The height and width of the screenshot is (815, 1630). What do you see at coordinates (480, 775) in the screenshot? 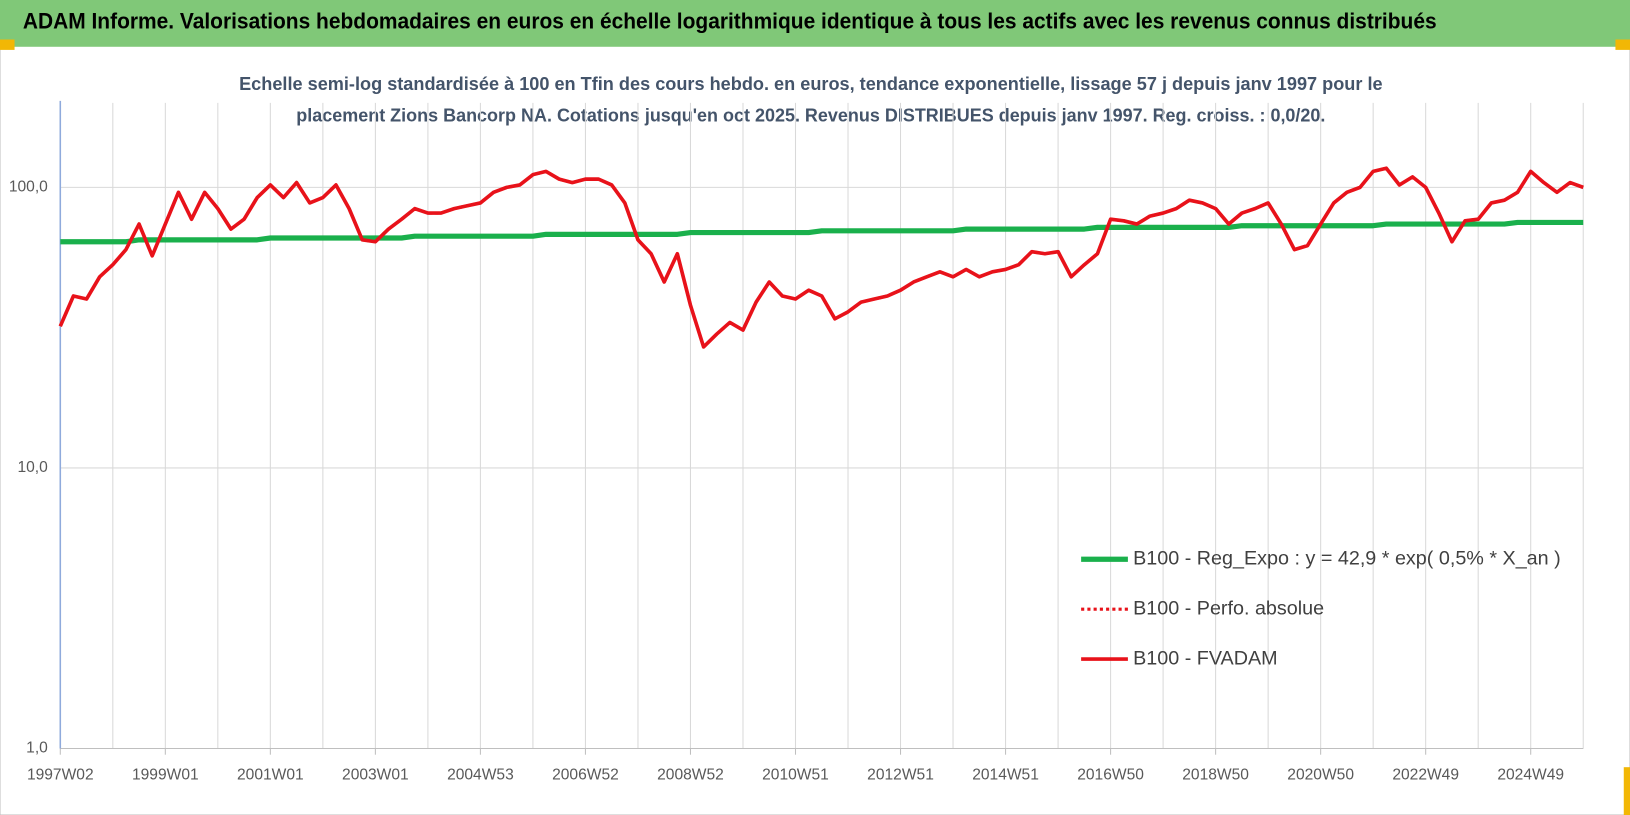
I see `x-tick-label: 2004W53` at bounding box center [480, 775].